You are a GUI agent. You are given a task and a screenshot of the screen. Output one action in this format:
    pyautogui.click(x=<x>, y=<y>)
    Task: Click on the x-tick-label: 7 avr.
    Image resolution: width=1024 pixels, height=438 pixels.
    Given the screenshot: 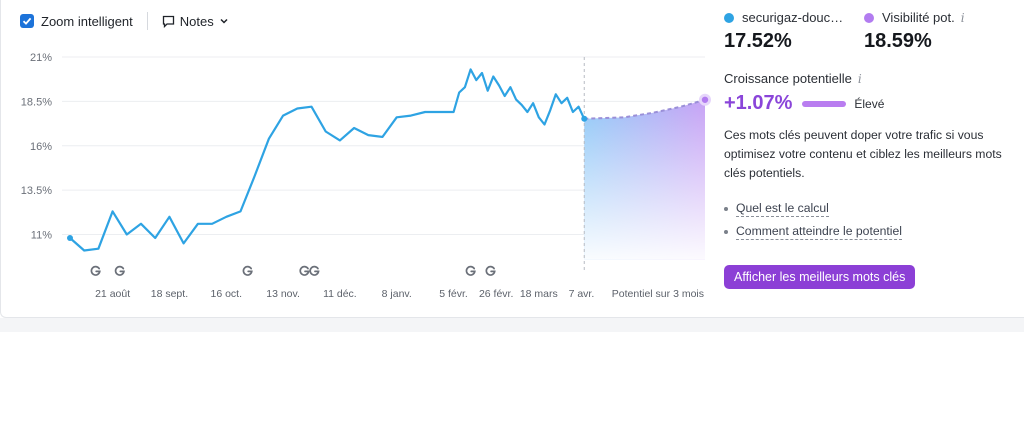 What is the action you would take?
    pyautogui.click(x=582, y=294)
    